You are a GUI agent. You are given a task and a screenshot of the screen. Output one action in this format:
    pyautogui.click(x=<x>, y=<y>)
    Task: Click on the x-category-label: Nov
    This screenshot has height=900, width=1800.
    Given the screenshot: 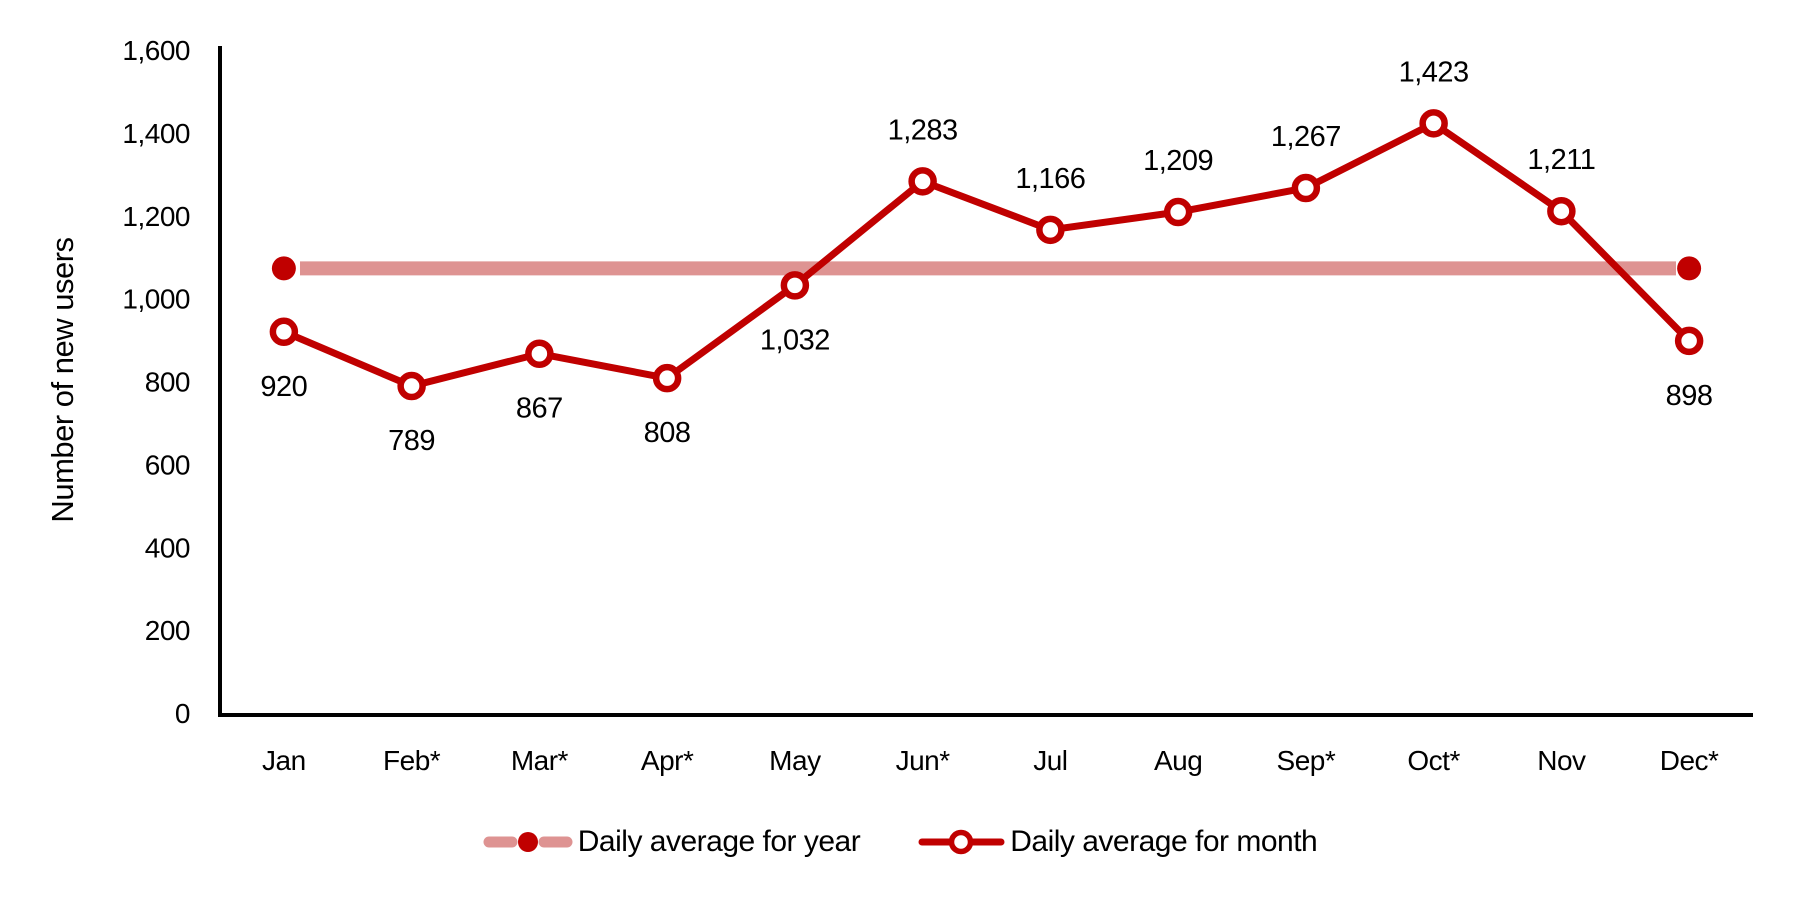 What is the action you would take?
    pyautogui.click(x=1561, y=760)
    